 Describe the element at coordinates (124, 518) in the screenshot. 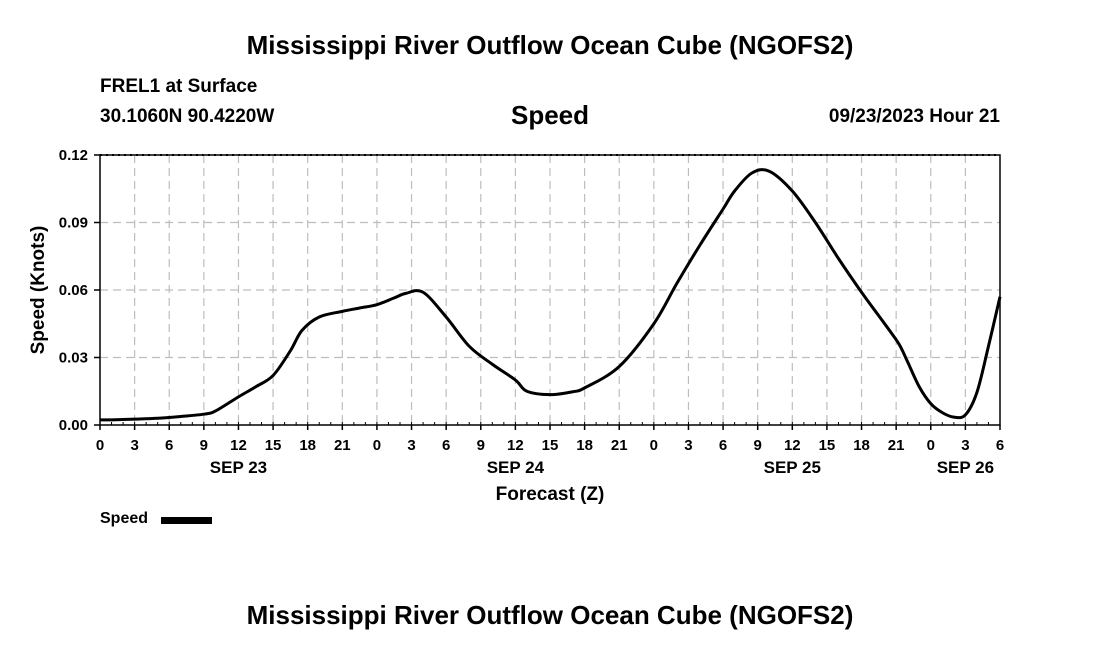

I see `legend-label: Speed` at that location.